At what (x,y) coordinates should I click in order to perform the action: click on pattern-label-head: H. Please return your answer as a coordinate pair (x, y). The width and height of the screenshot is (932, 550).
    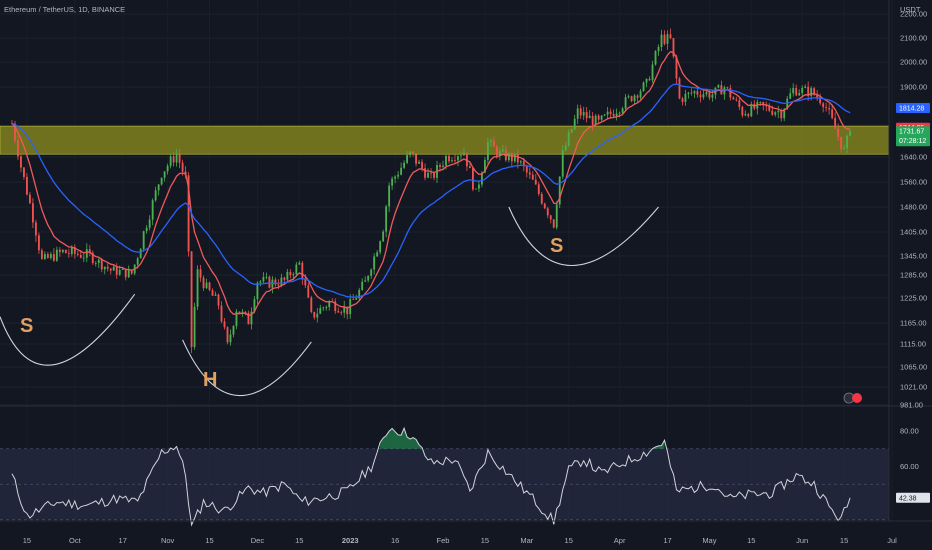
    Looking at the image, I should click on (210, 380).